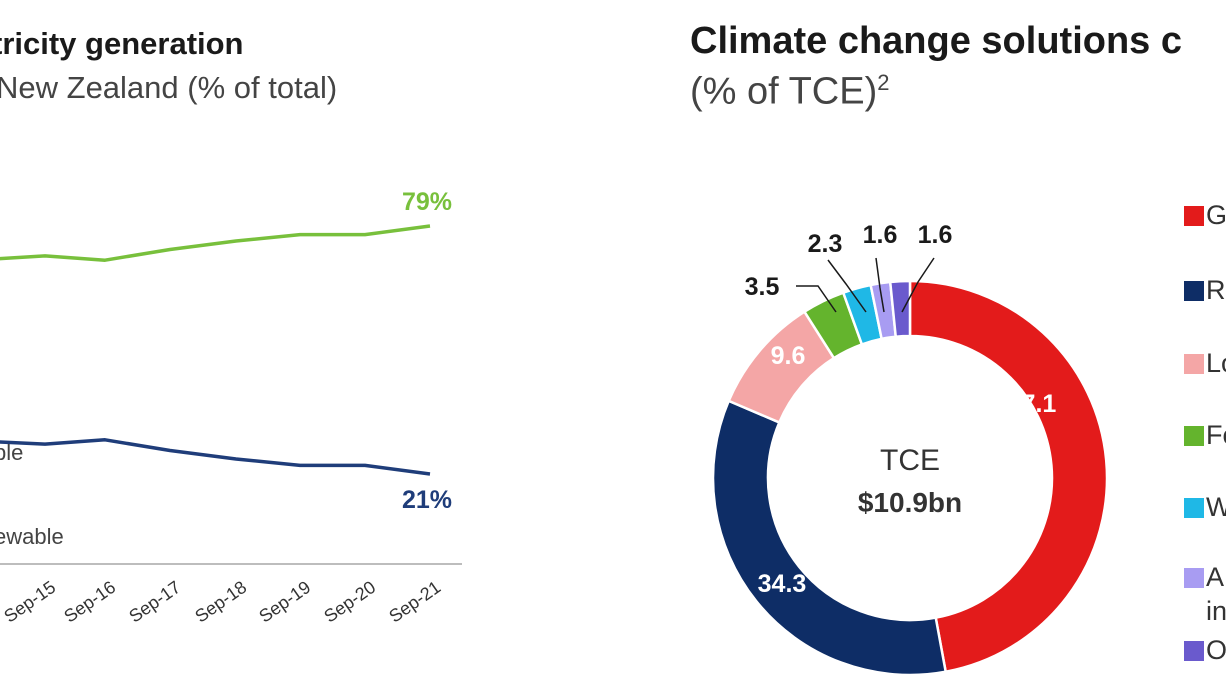 This screenshot has width=1226, height=690. Describe the element at coordinates (89, 602) in the screenshot. I see `x-tick-label-1: Sep-16` at that location.